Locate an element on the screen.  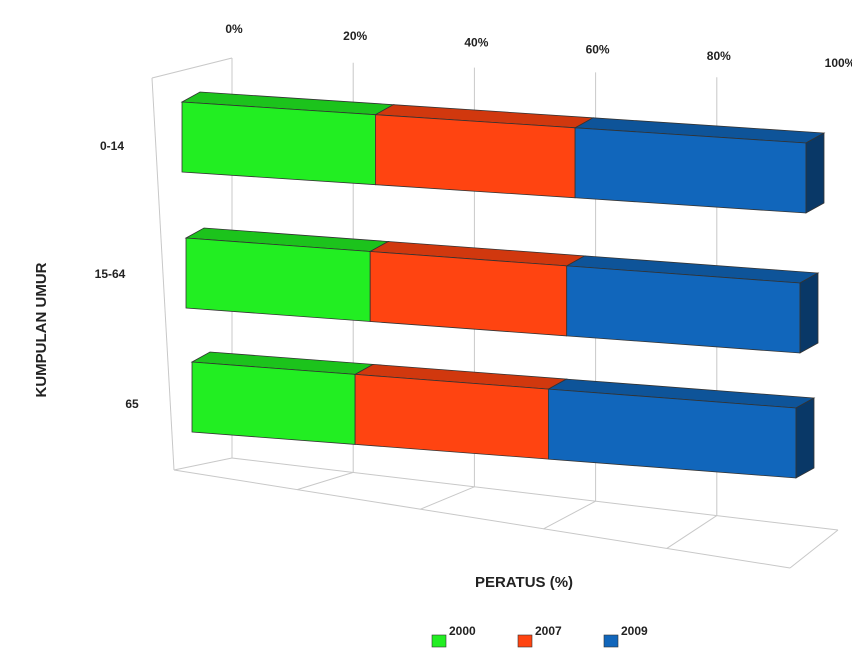
legend: 2000 2007 2009 is located at coordinates (539, 636).